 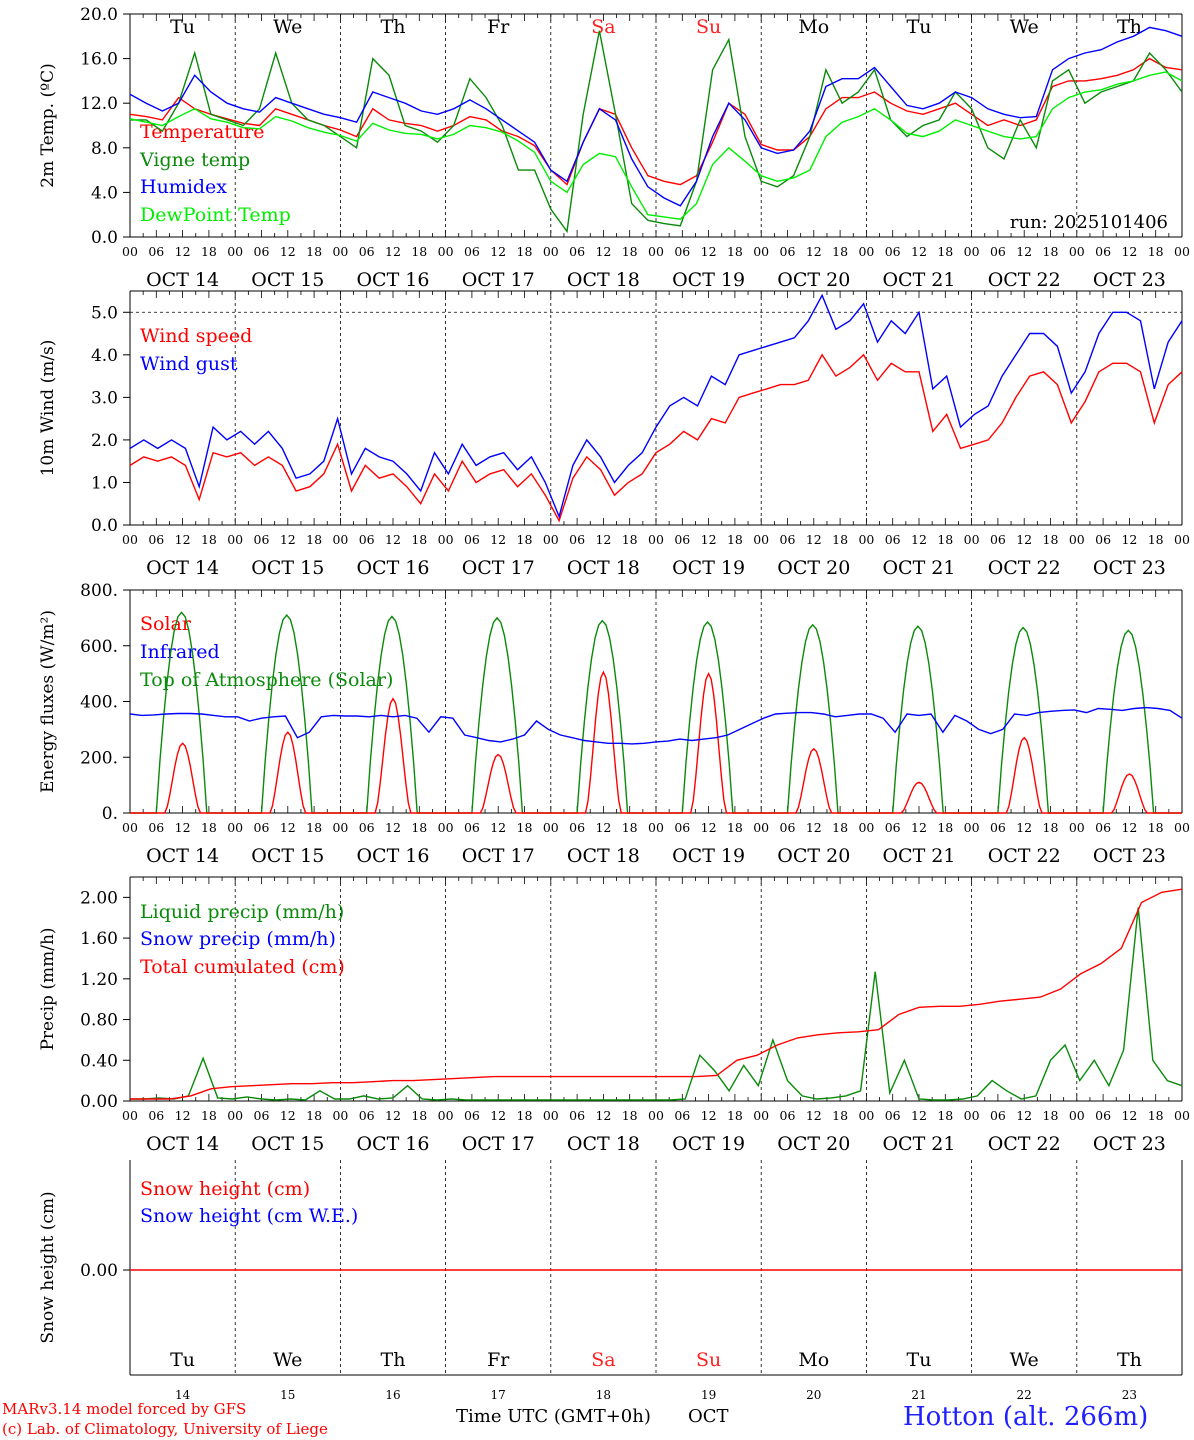 I want to click on panel4-date-label: OCT 16, so click(x=392, y=1144).